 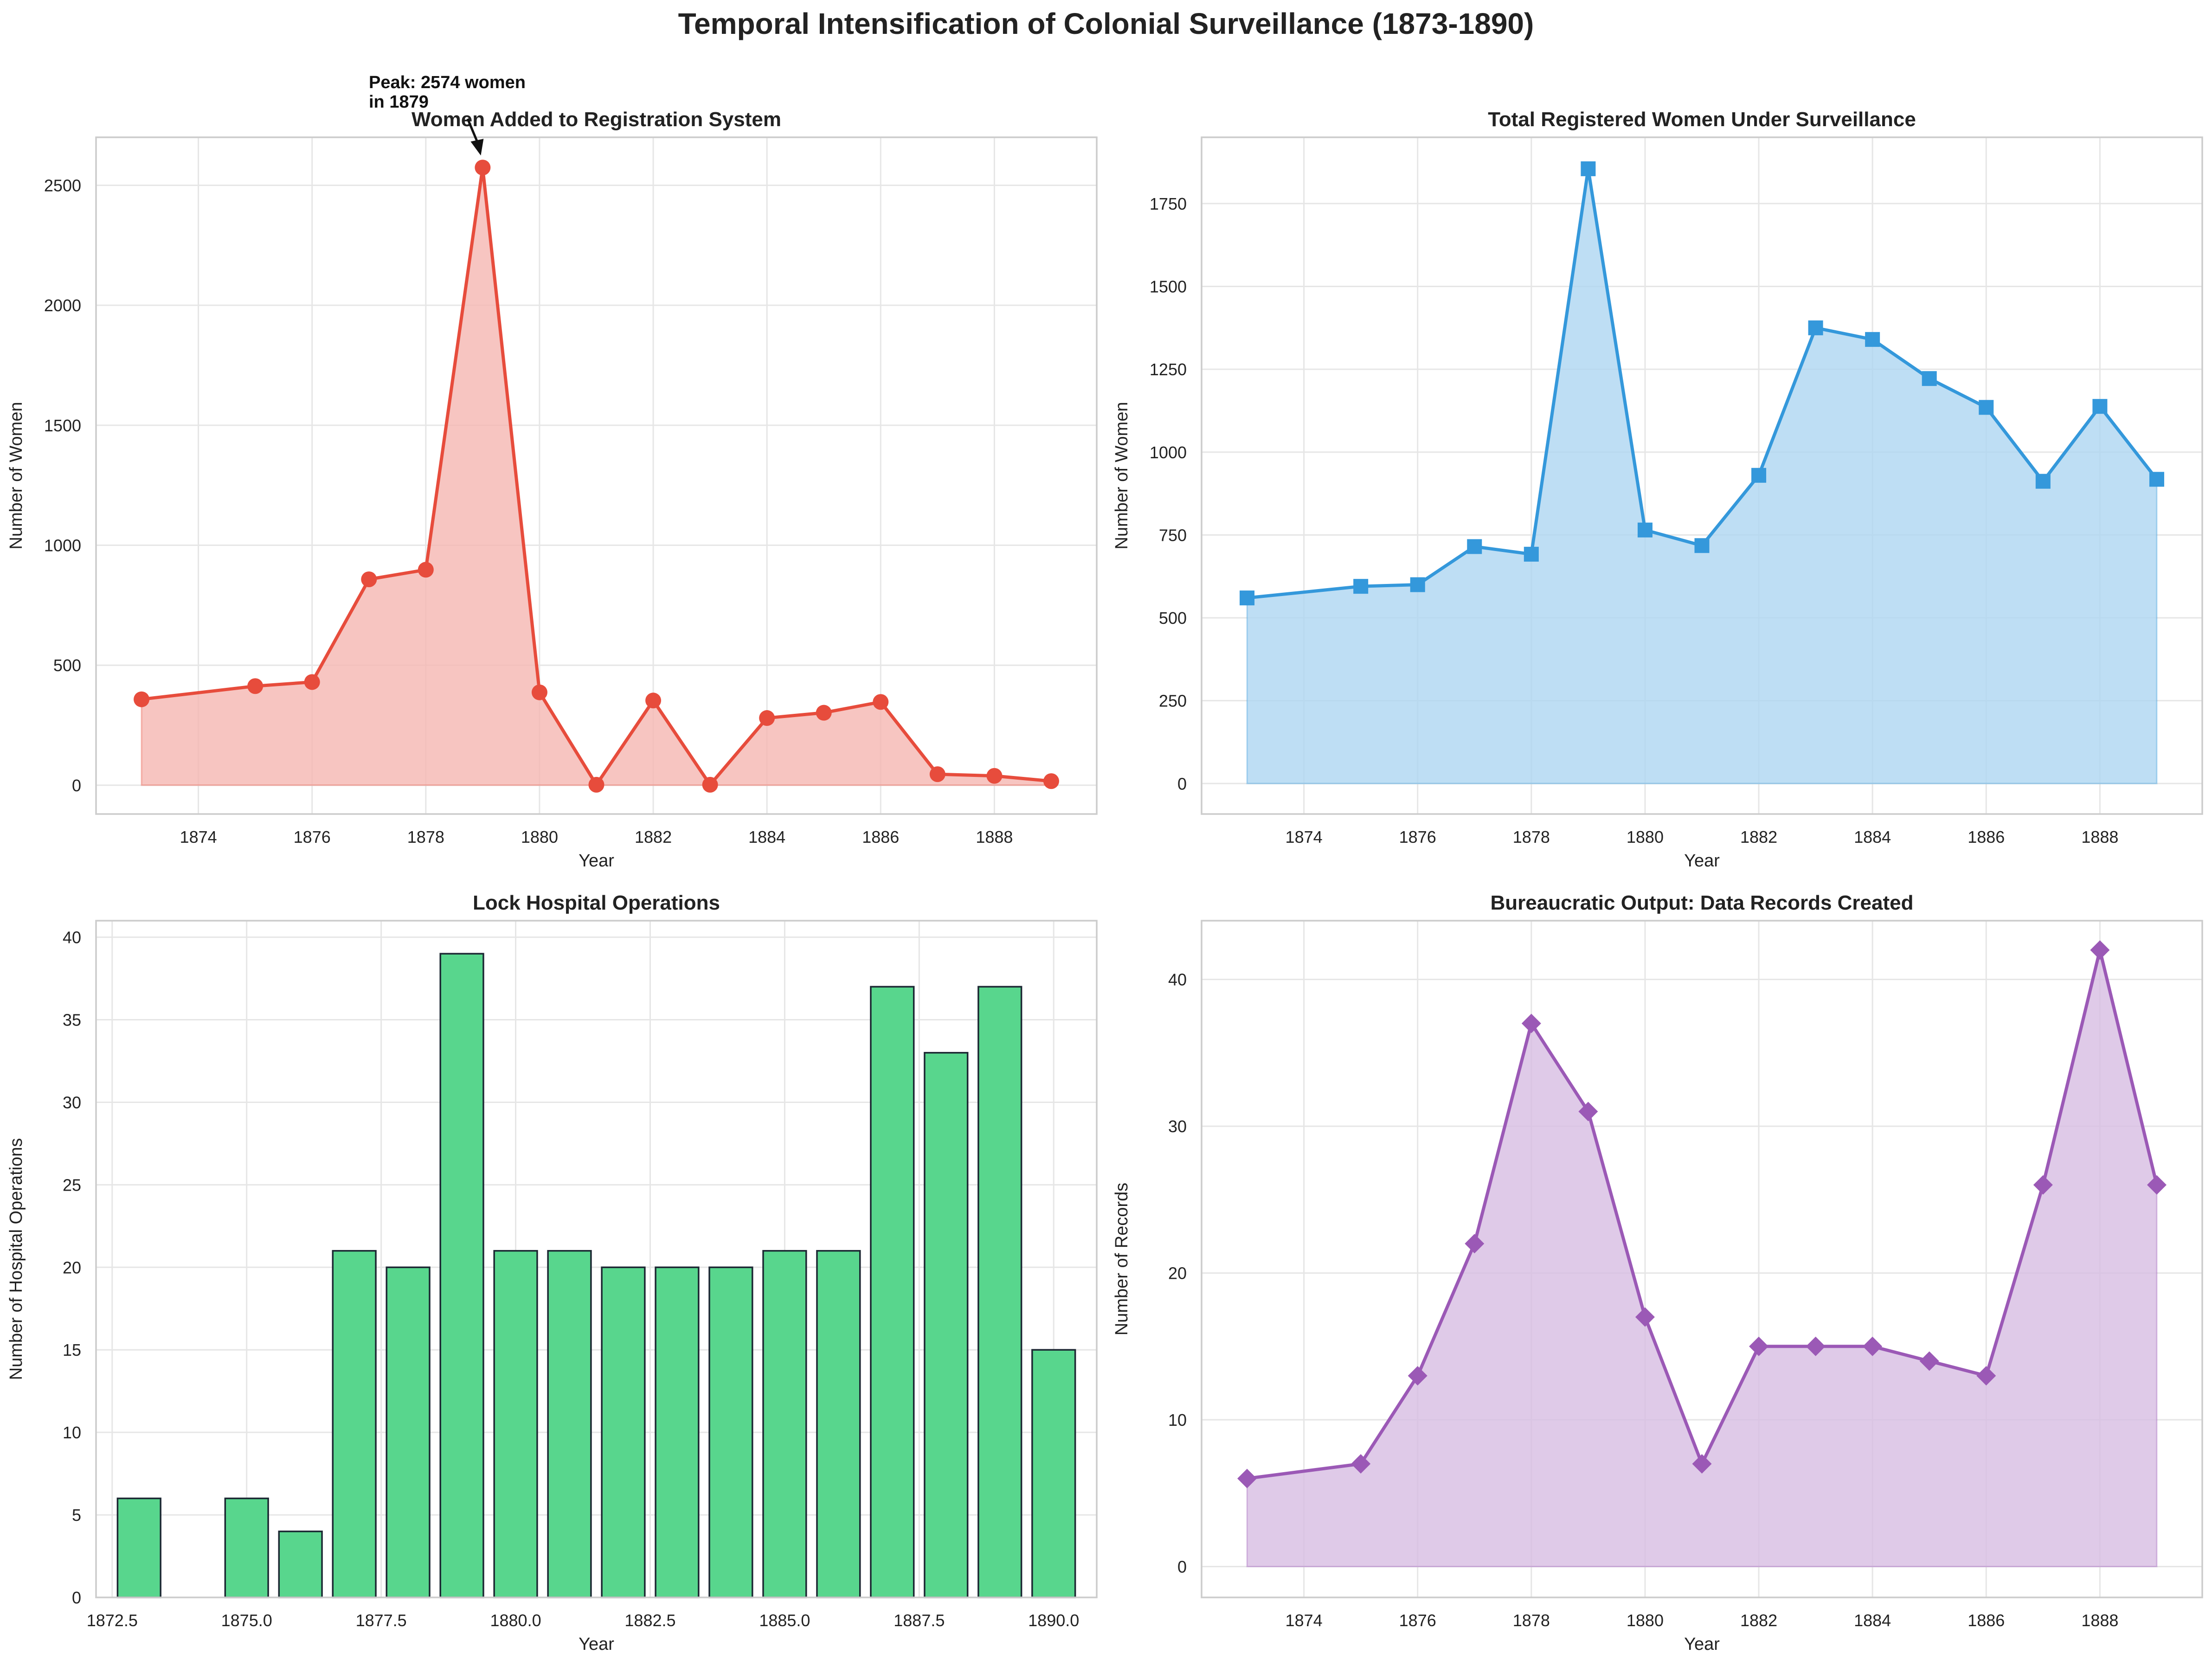 What do you see at coordinates (62, 305) in the screenshot?
I see `y-tick-label: 2000` at bounding box center [62, 305].